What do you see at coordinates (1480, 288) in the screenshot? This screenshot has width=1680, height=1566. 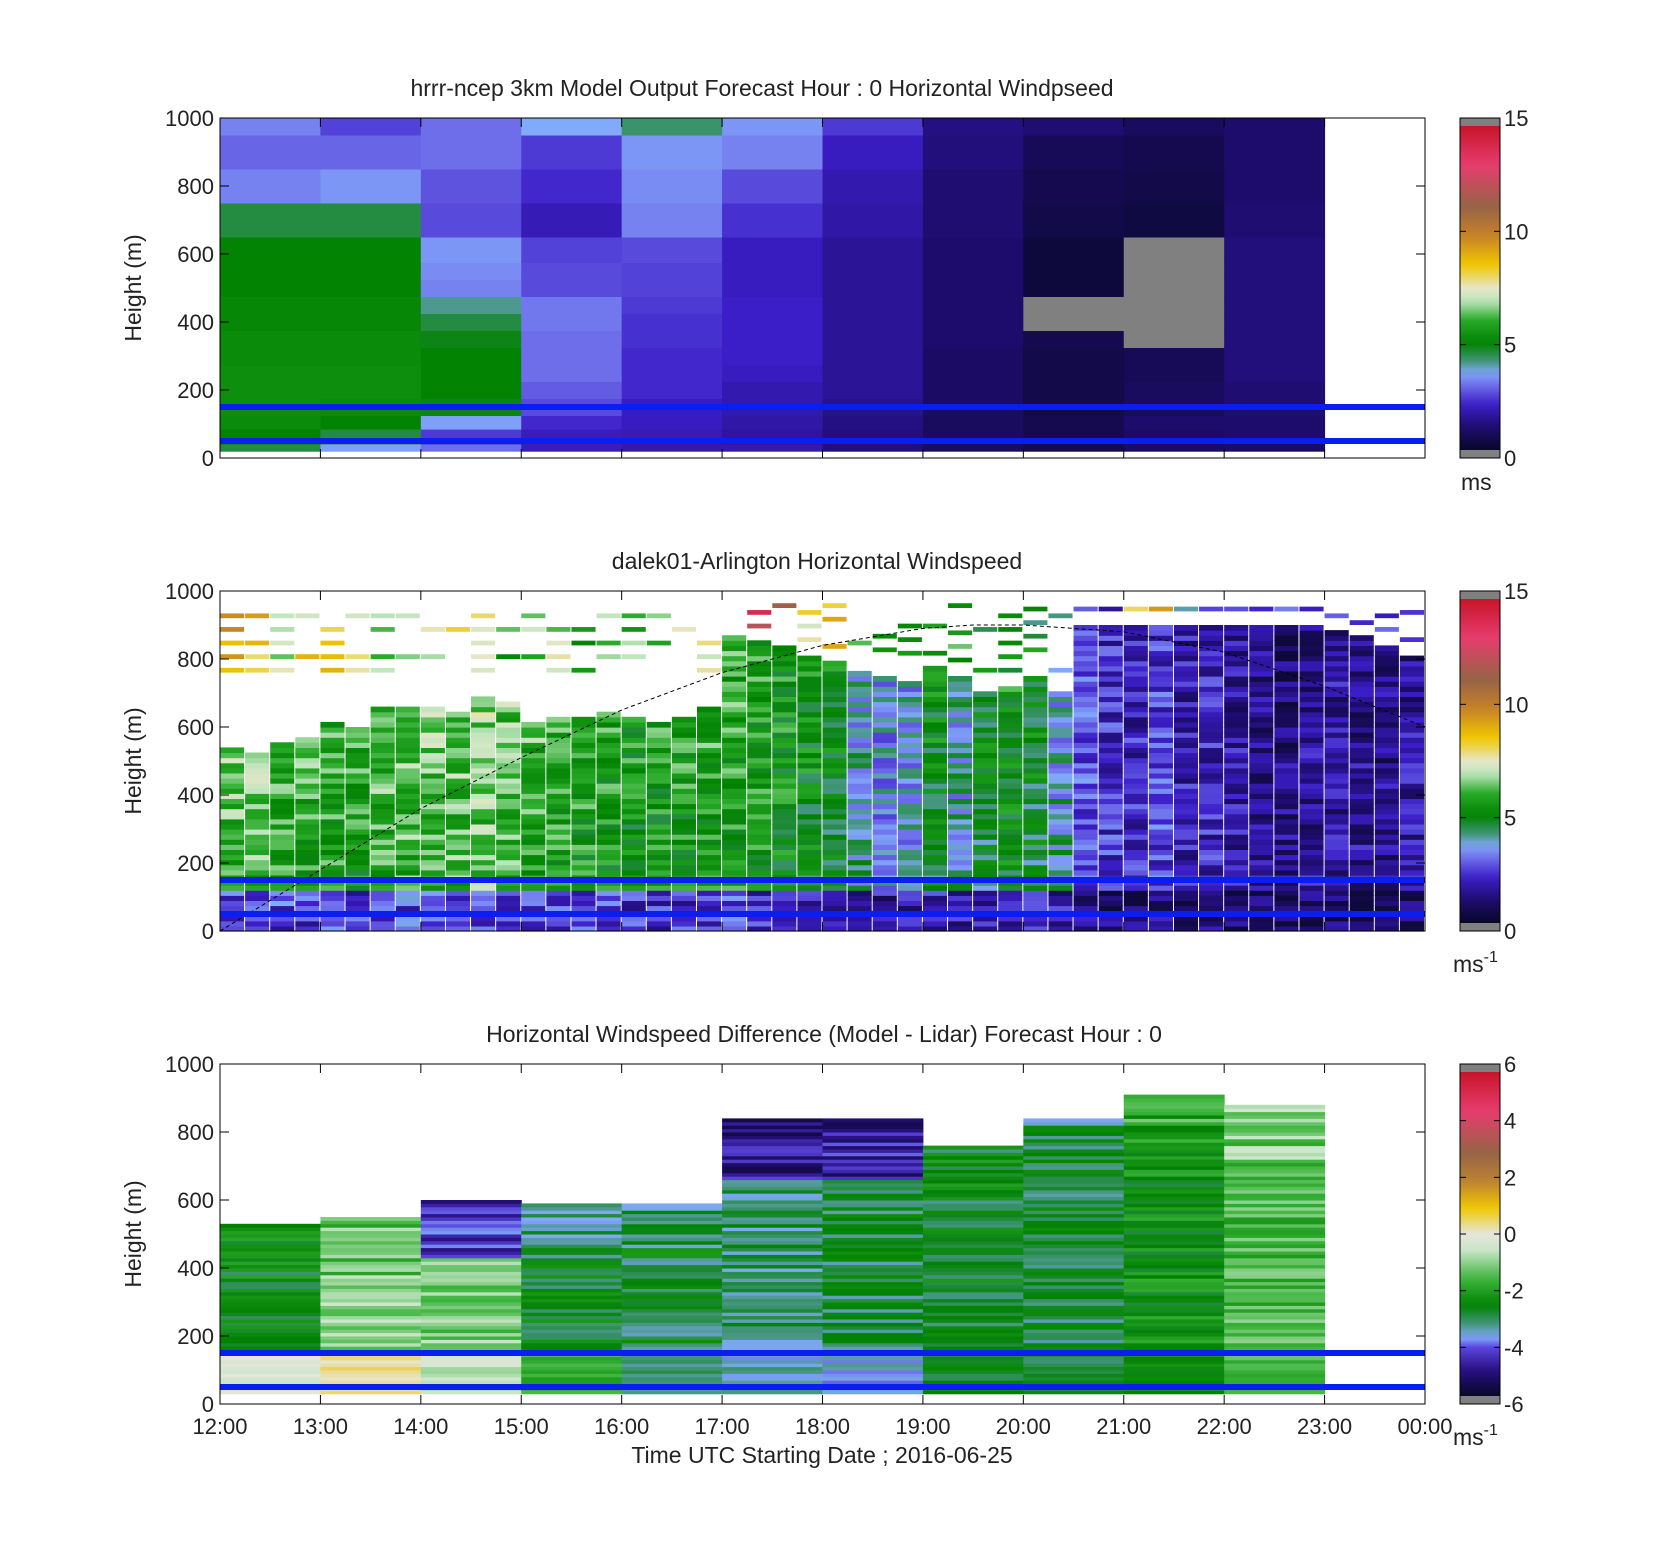 I see `colorbar-gradient` at bounding box center [1480, 288].